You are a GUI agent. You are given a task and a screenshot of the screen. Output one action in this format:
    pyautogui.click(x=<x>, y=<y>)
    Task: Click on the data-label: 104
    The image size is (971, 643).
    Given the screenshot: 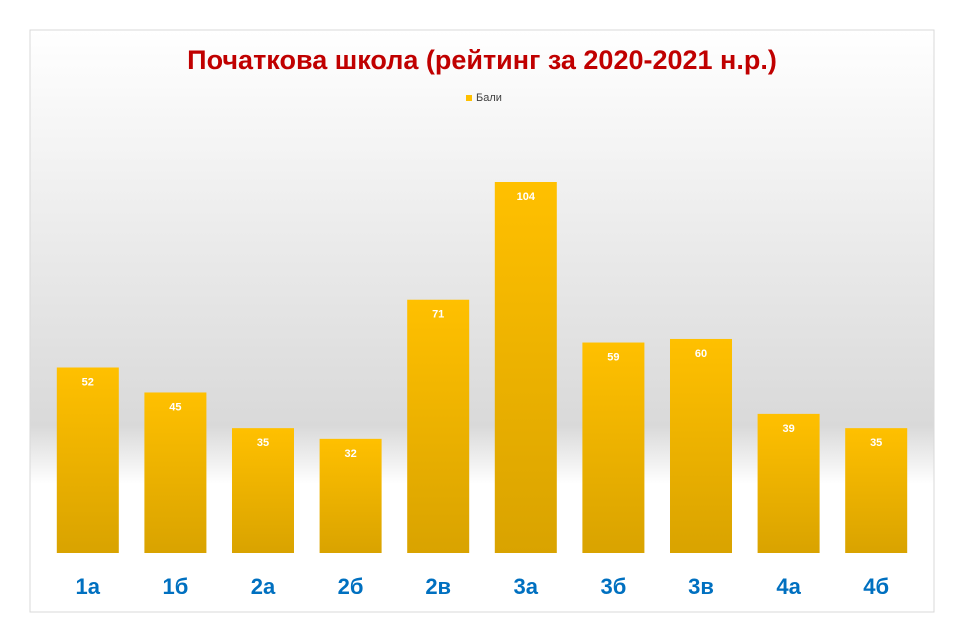 What is the action you would take?
    pyautogui.click(x=526, y=197)
    